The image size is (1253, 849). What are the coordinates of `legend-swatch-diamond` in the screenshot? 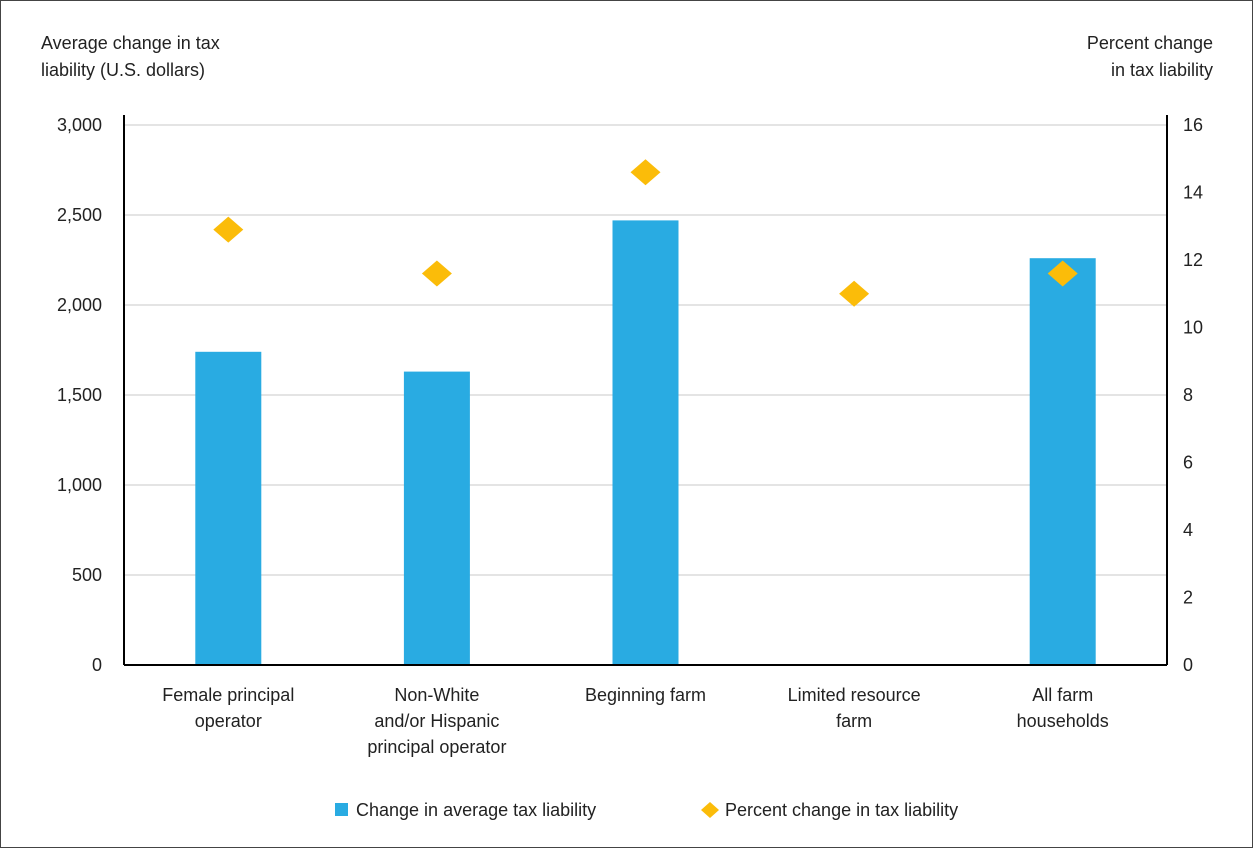 It's located at (710, 810).